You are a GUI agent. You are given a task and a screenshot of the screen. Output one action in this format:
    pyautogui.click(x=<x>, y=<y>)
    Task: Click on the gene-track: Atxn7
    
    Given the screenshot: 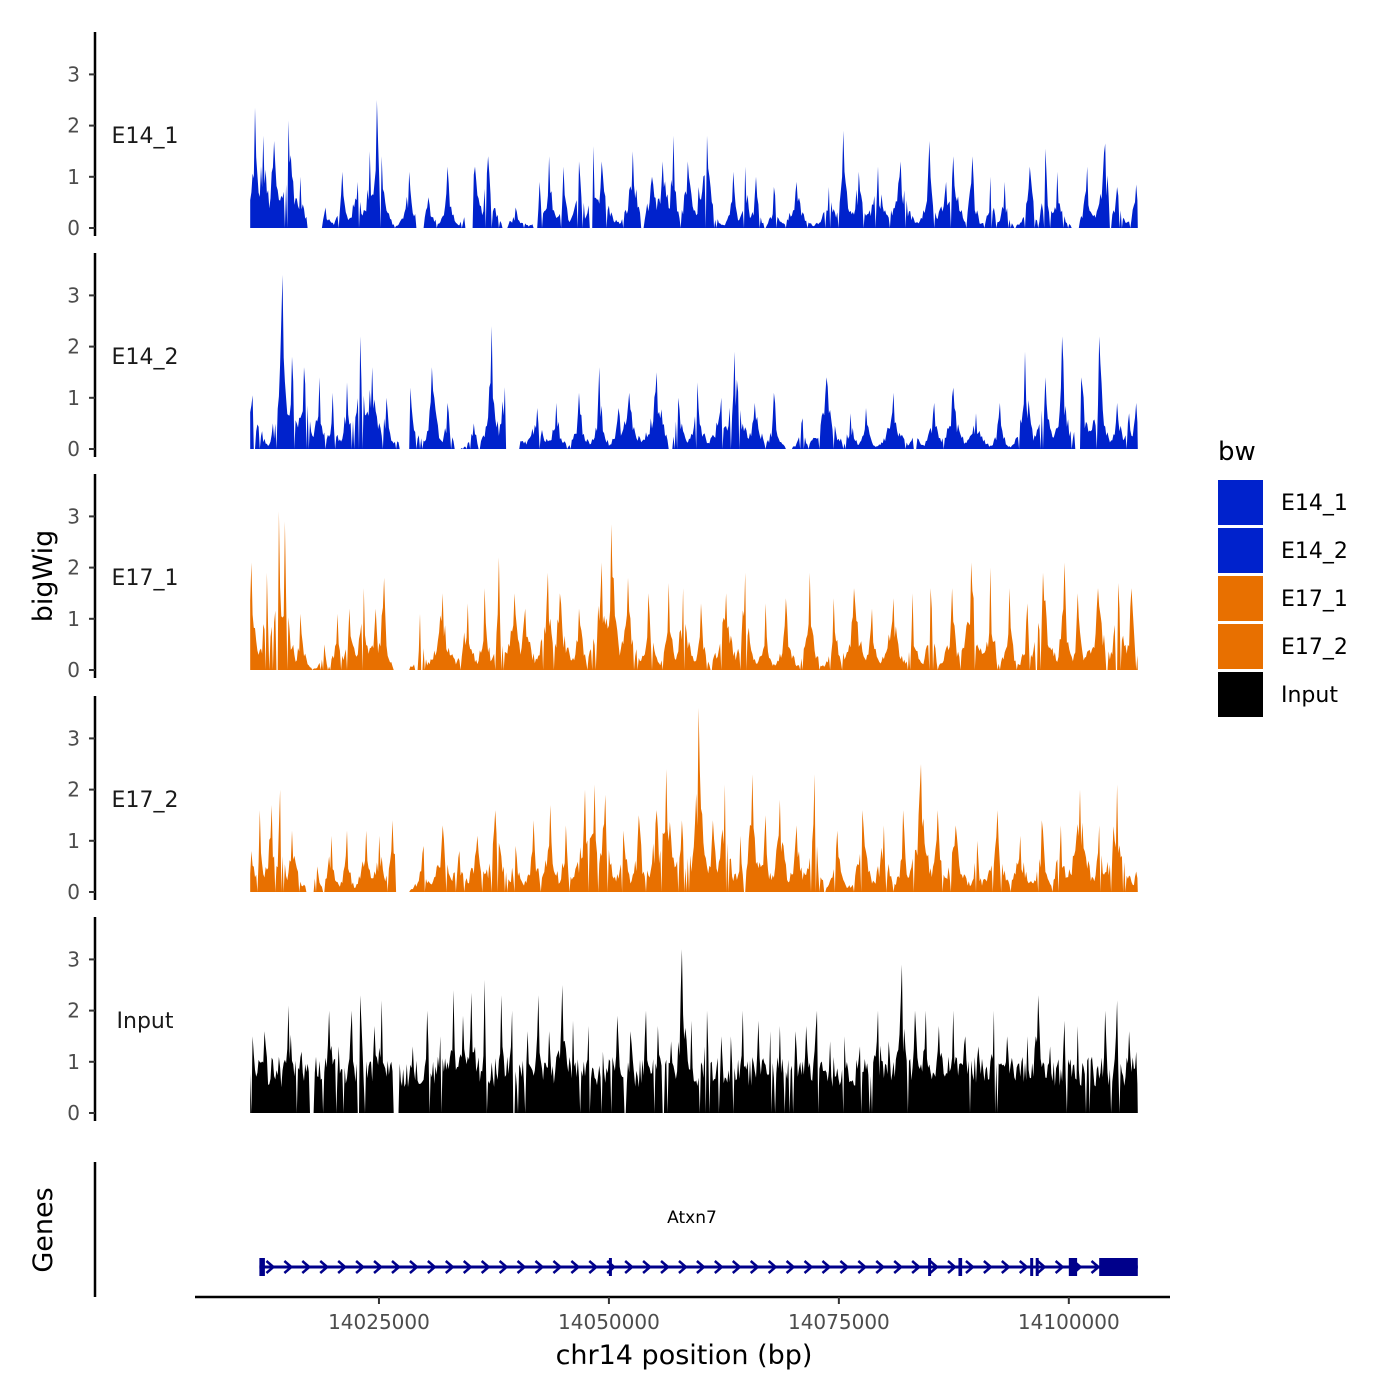 What is the action you would take?
    pyautogui.click(x=615, y=1229)
    